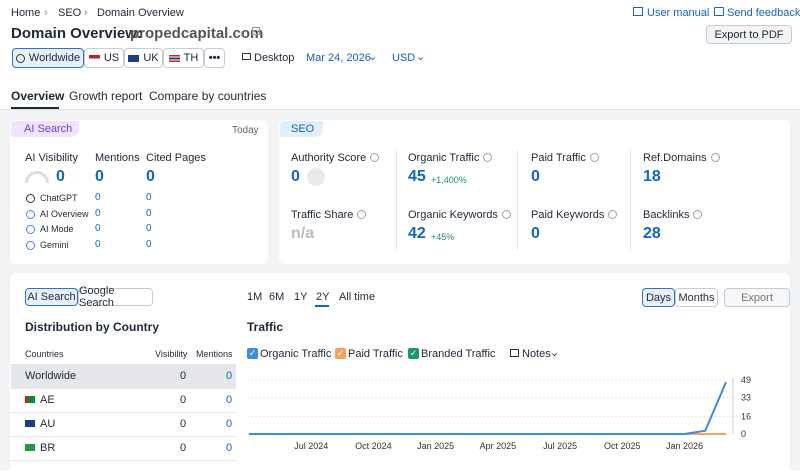 The height and width of the screenshot is (473, 800). I want to click on period-tab: 1M, so click(255, 297).